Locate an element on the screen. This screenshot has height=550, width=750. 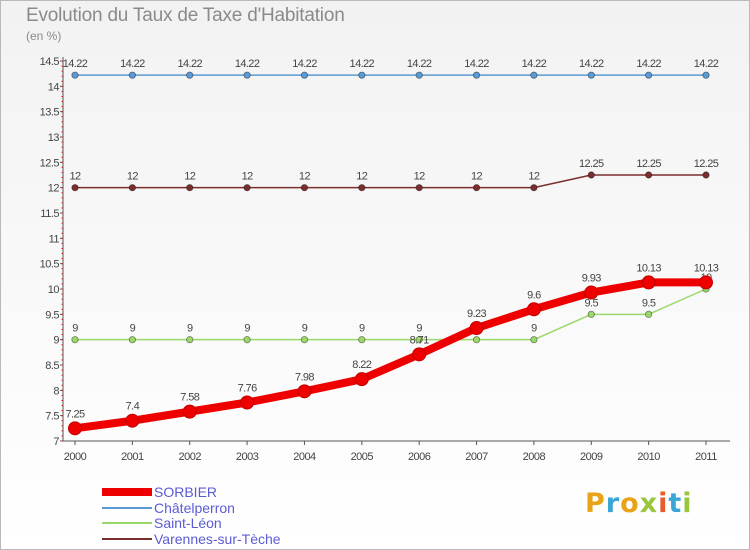
data-label: 7.4 is located at coordinates (133, 407).